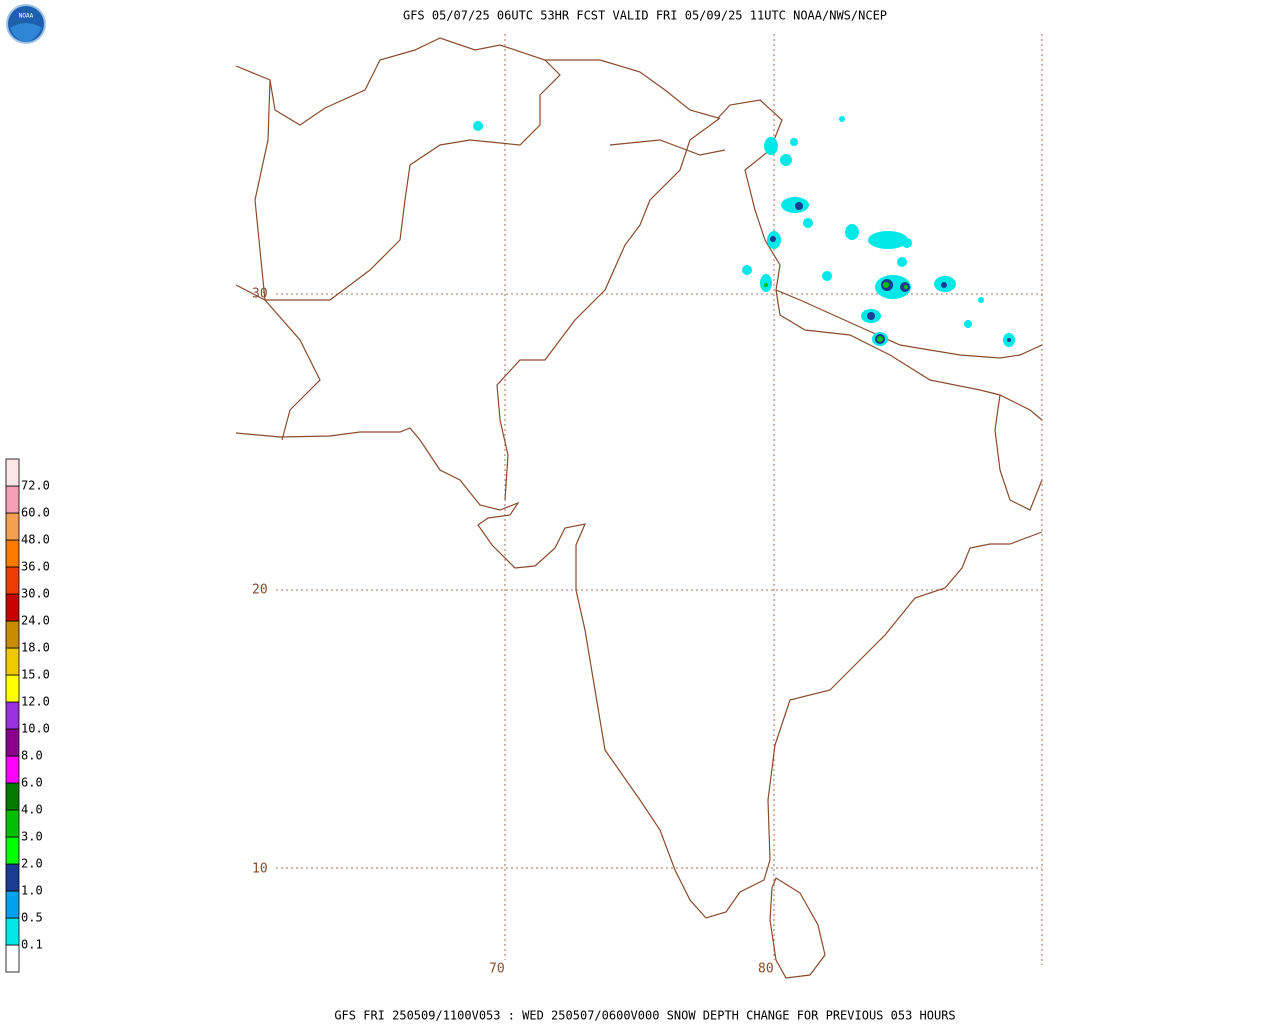 The image size is (1280, 1024). What do you see at coordinates (744, 231) in the screenshot?
I see `snow-areas` at bounding box center [744, 231].